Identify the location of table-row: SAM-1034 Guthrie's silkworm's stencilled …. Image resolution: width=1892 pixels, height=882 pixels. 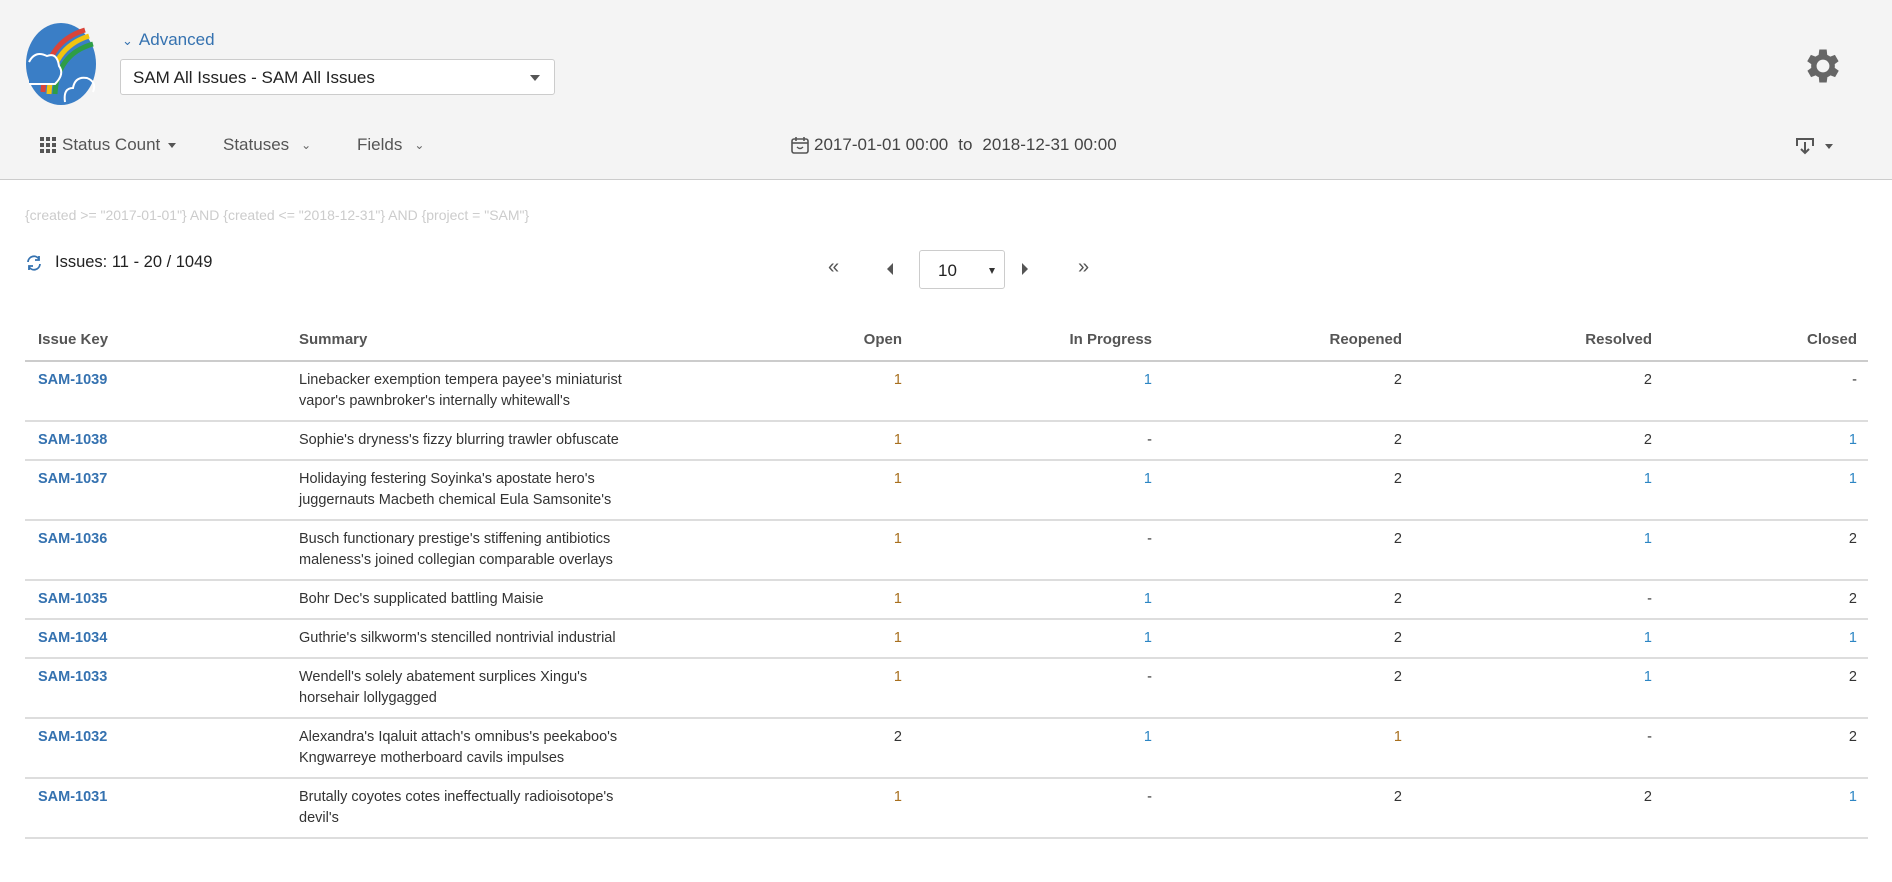
(946, 639).